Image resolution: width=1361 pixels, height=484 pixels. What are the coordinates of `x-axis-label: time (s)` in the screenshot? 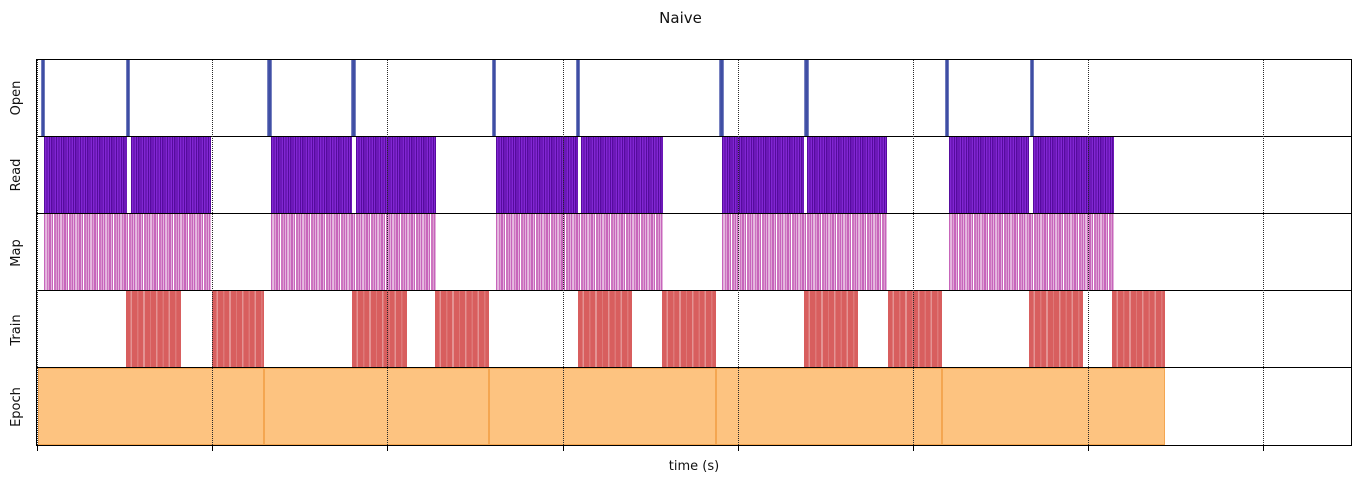 It's located at (694, 466).